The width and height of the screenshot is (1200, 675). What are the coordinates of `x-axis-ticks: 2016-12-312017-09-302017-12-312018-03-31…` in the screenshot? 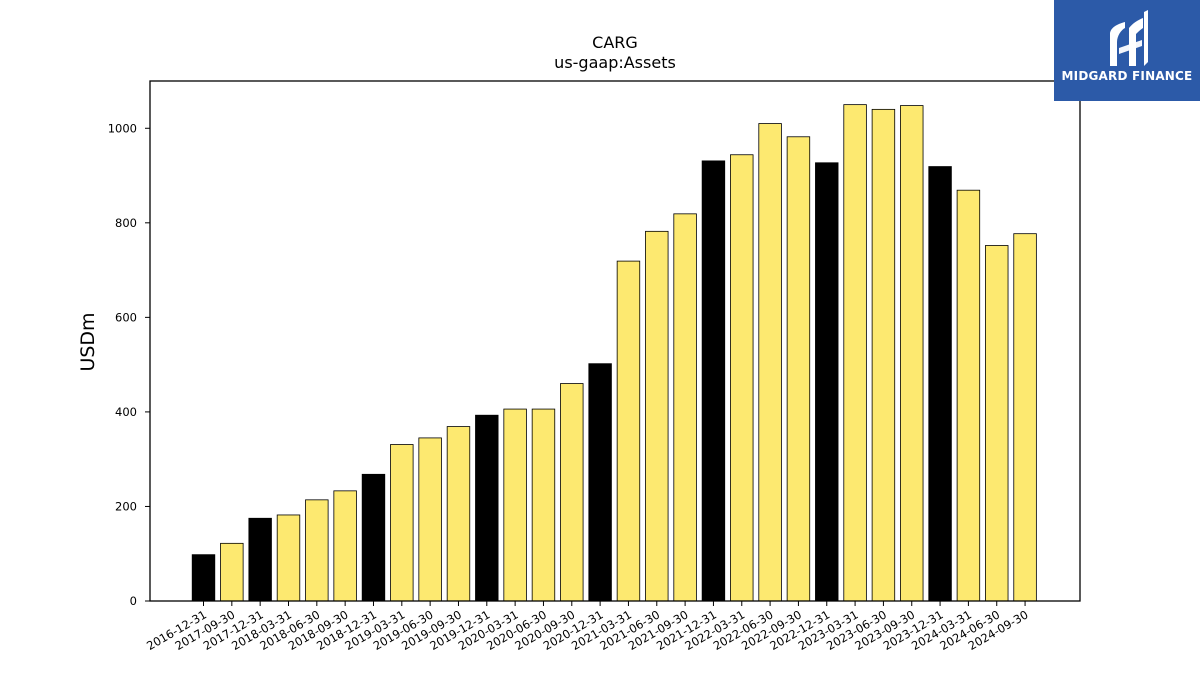 It's located at (587, 627).